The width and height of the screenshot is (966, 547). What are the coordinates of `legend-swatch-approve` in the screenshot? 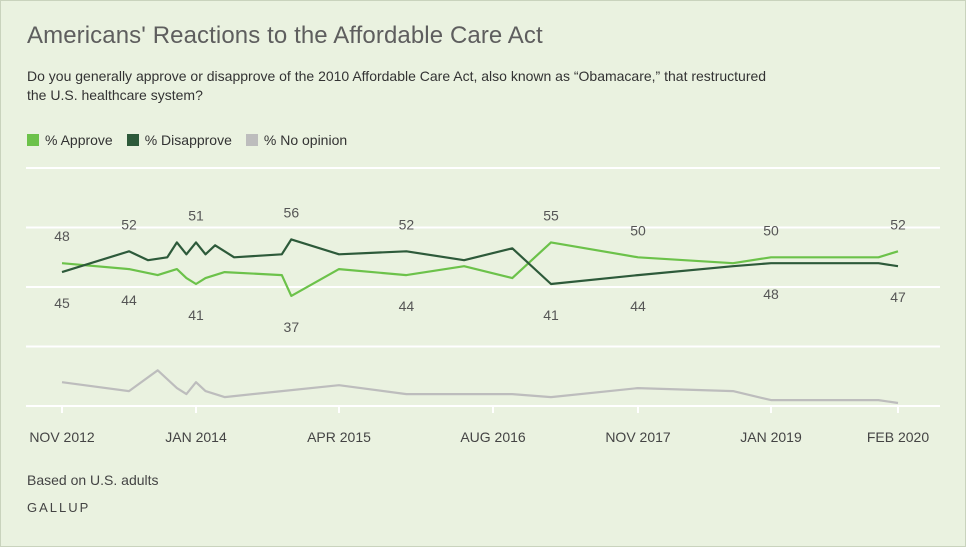 It's located at (33, 140).